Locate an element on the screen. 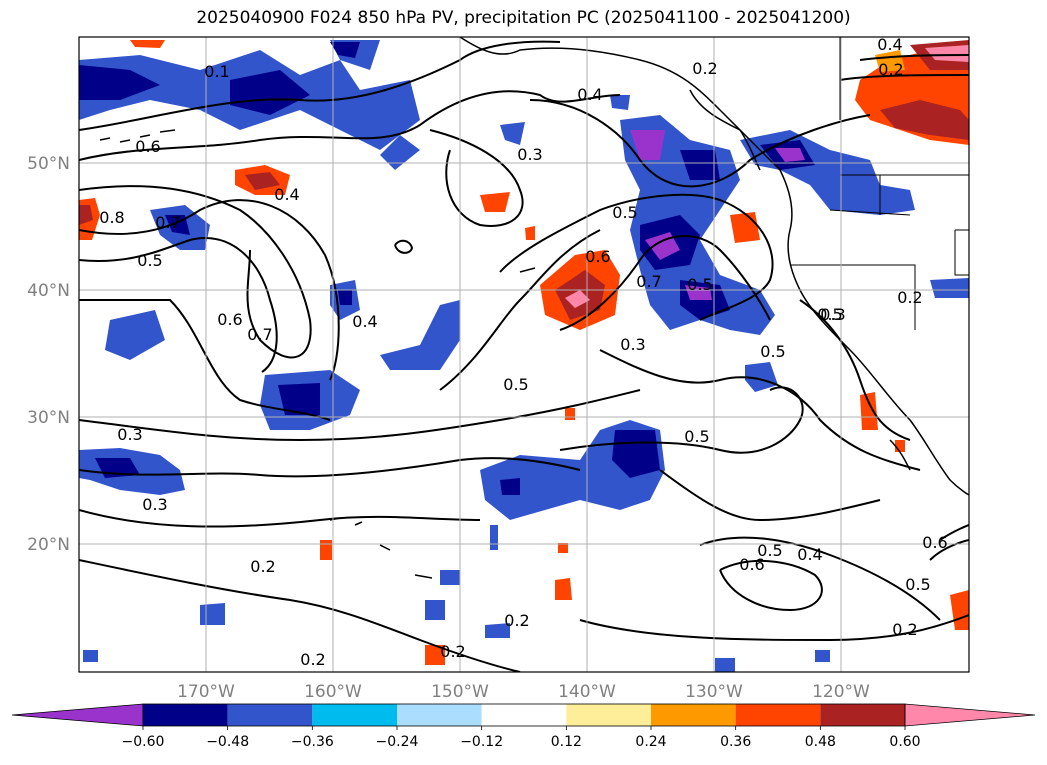  latitude-ticks: 50°N 40°N 30°N 20°N is located at coordinates (48, 354).